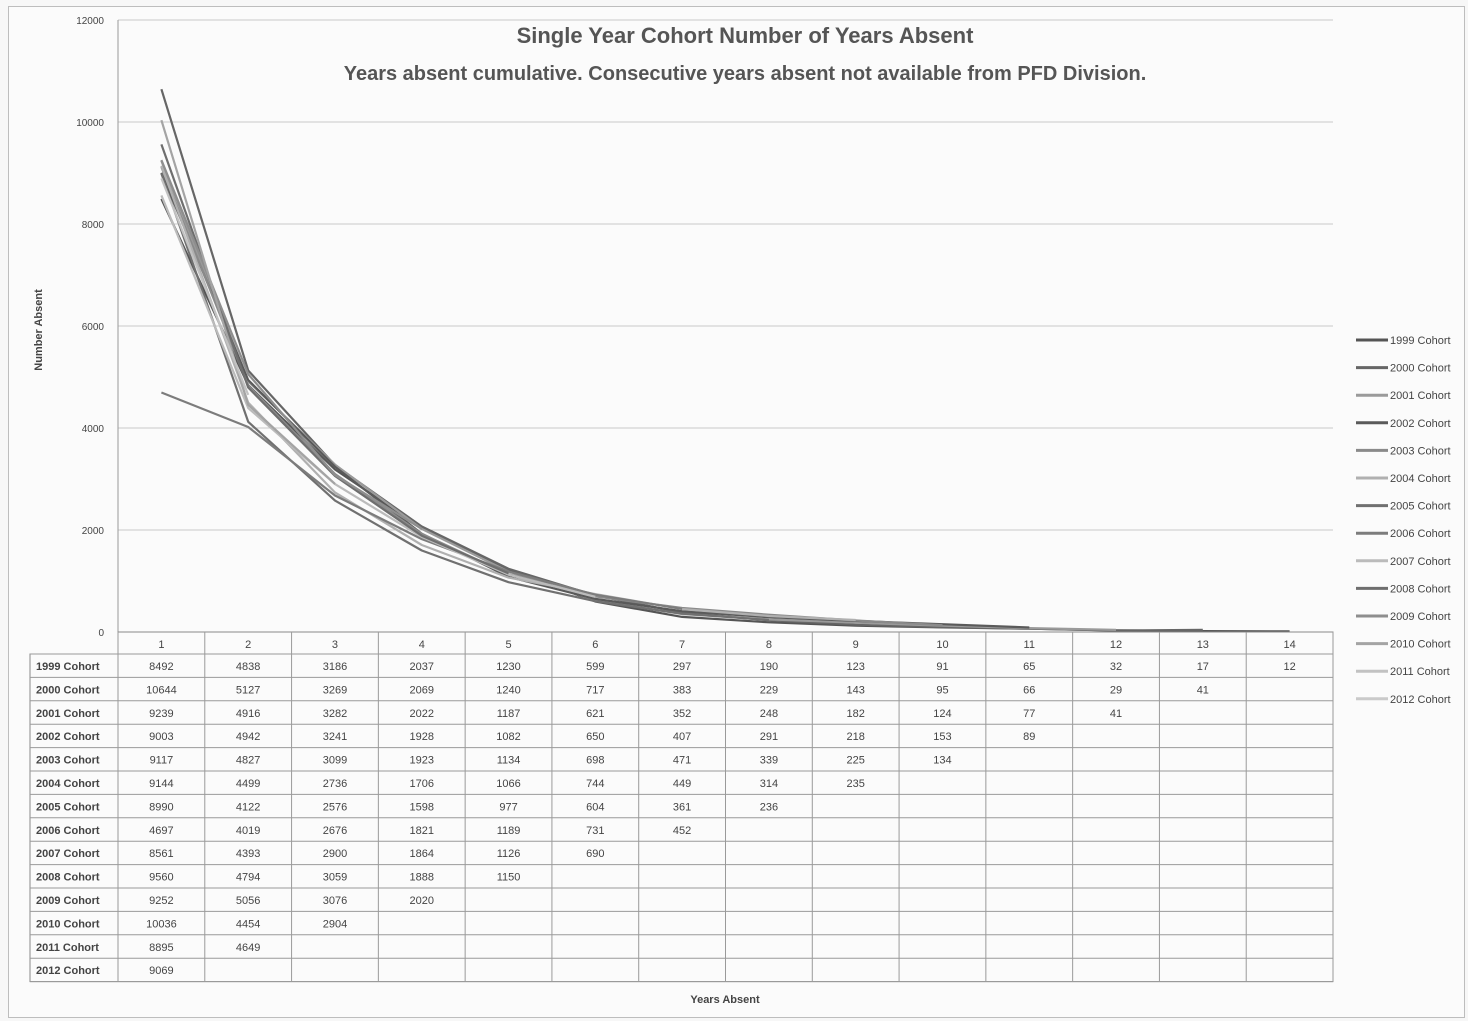  What do you see at coordinates (769, 690) in the screenshot?
I see `data-label: 229` at bounding box center [769, 690].